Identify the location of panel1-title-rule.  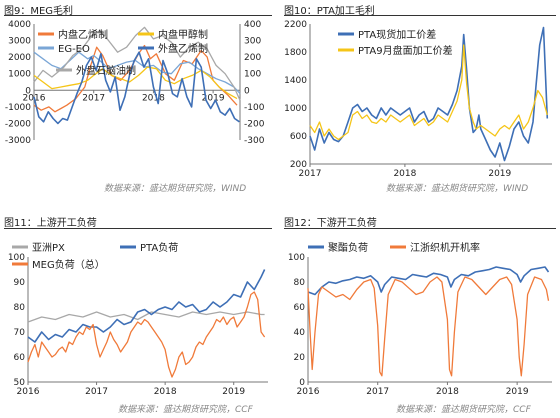
(138, 15).